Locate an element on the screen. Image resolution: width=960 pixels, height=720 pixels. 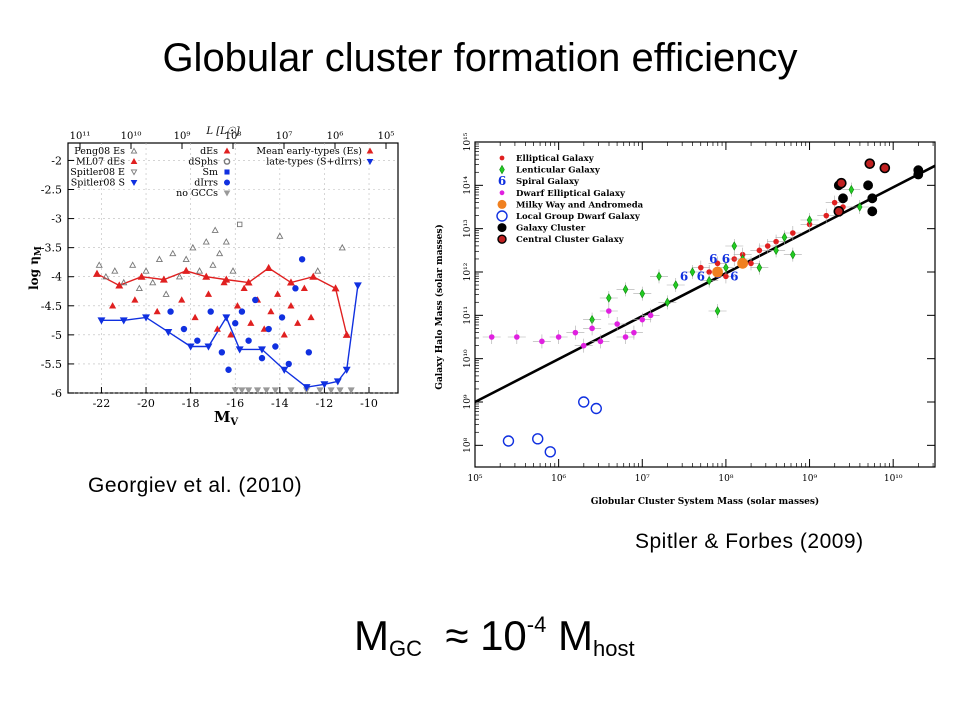
x-axis-label-left: MV is located at coordinates (226, 418).